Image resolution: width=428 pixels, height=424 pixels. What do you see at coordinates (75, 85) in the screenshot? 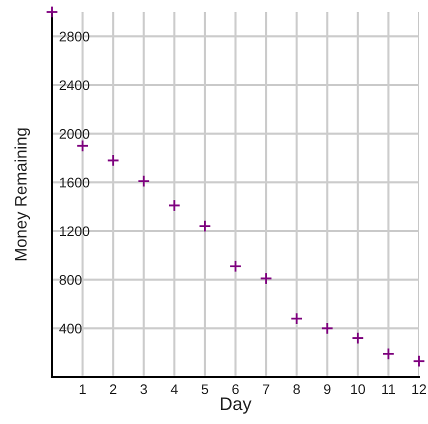
I see `y-tick-label: 2400` at bounding box center [75, 85].